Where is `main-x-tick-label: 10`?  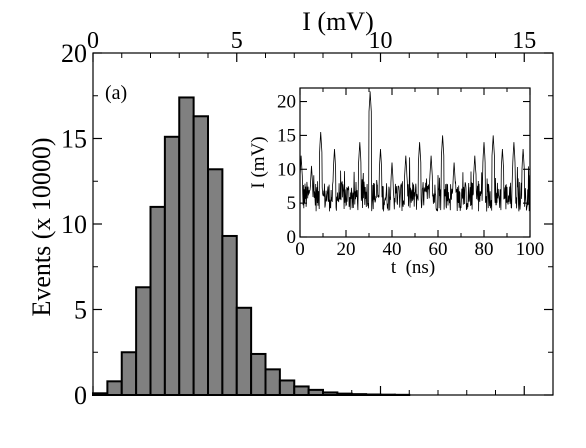
main-x-tick-label: 10 is located at coordinates (381, 41).